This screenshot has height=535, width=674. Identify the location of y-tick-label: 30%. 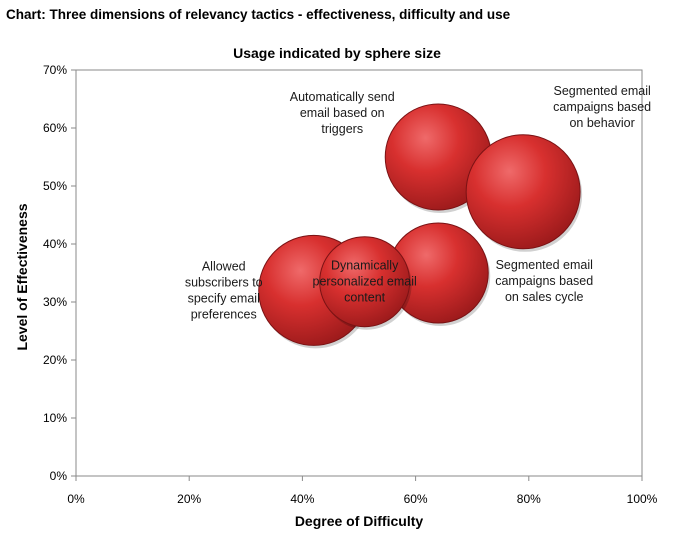
(55, 302).